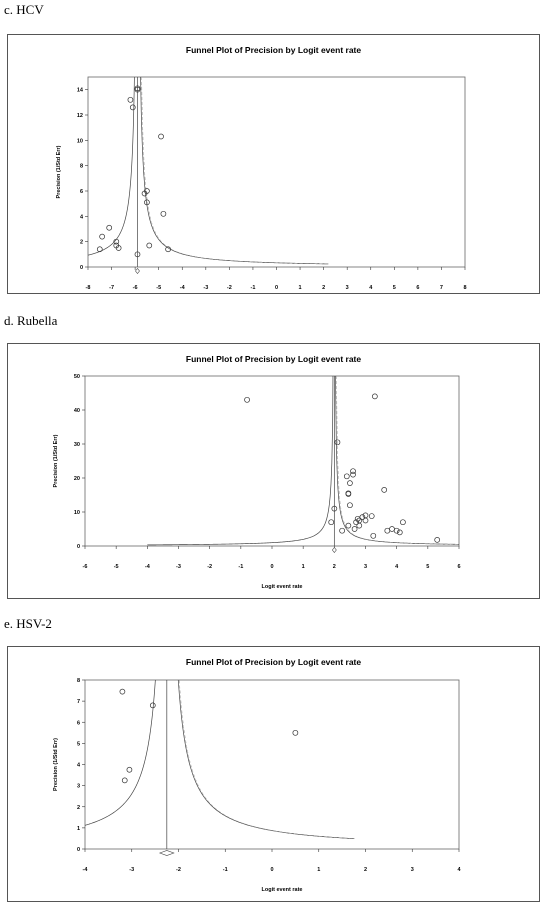 This screenshot has width=550, height=909. I want to click on y-tick-label: 20, so click(77, 479).